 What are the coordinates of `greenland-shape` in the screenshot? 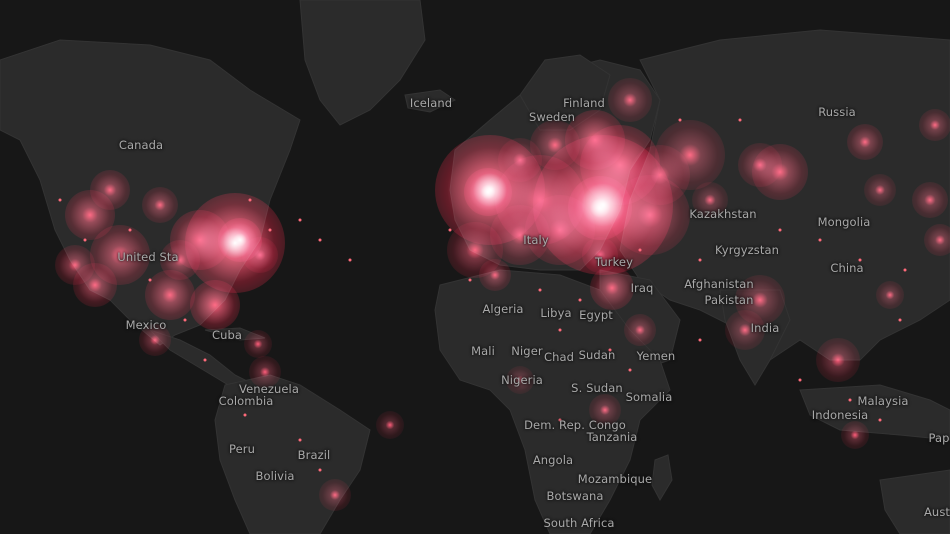 It's located at (362, 63).